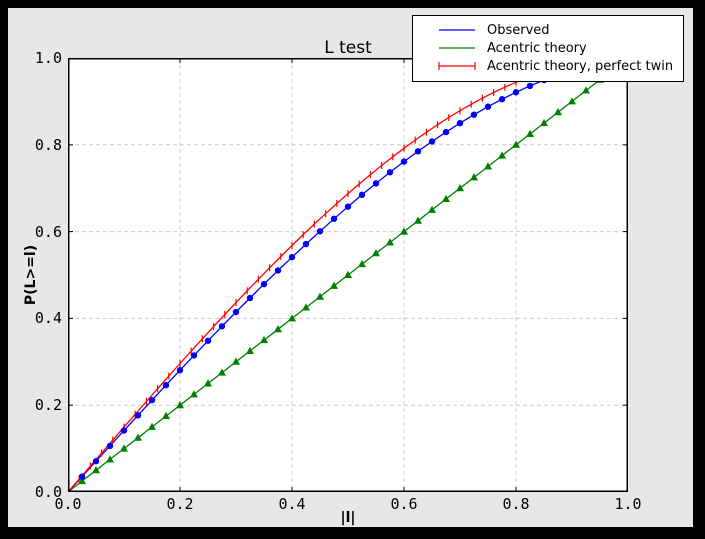  What do you see at coordinates (628, 504) in the screenshot?
I see `x-tick-label: 1.0` at bounding box center [628, 504].